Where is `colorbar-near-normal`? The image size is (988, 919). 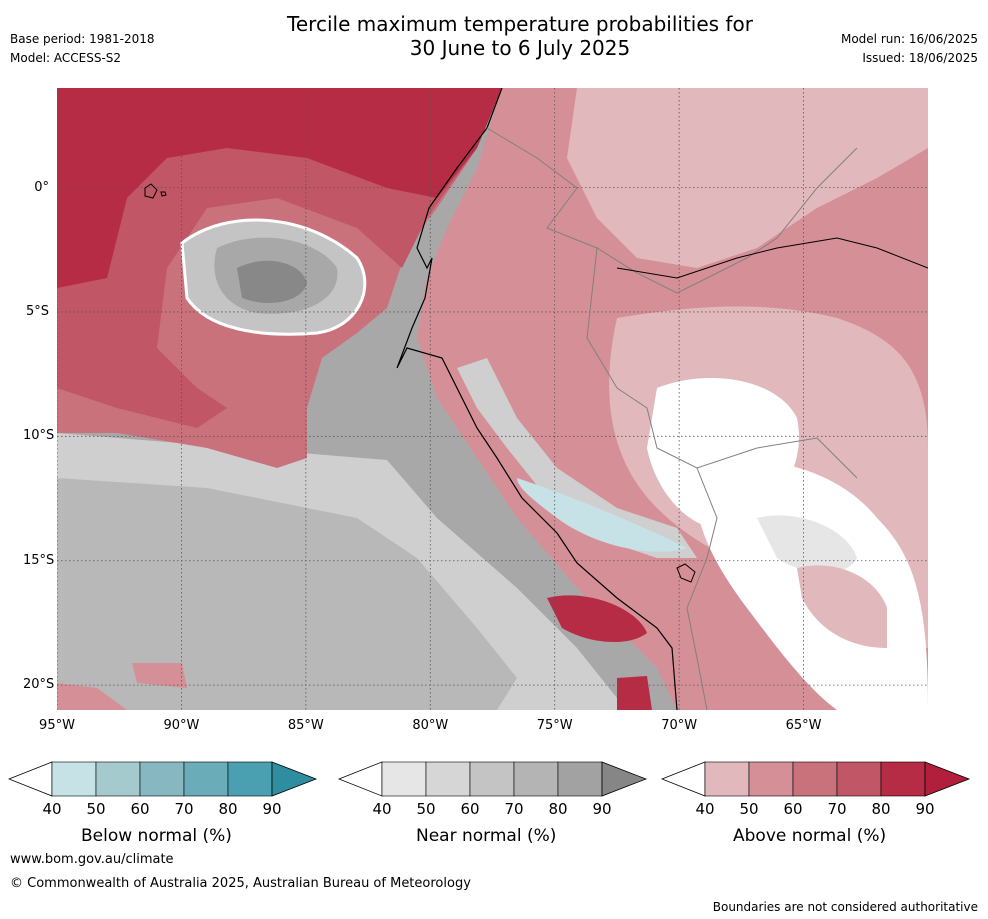 colorbar-near-normal is located at coordinates (493, 779).